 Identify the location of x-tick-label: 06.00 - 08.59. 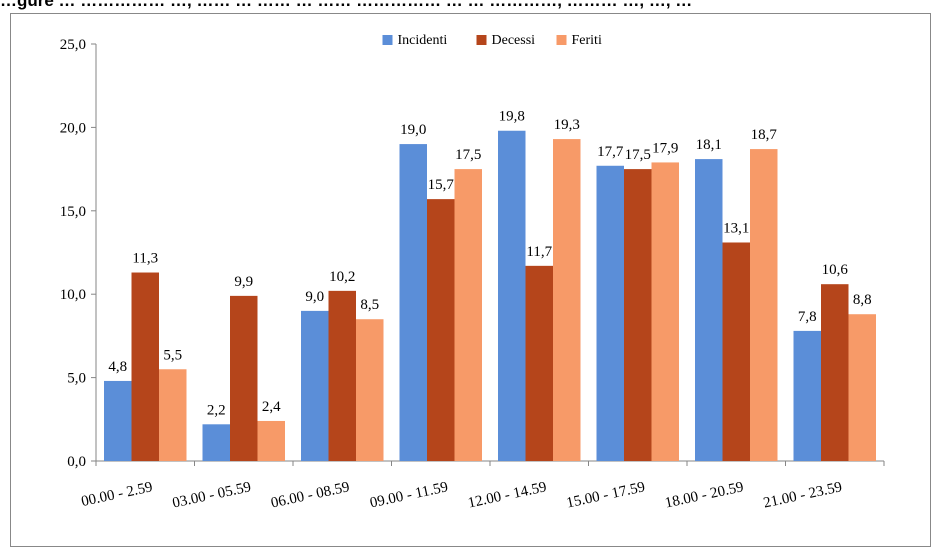
(311, 495).